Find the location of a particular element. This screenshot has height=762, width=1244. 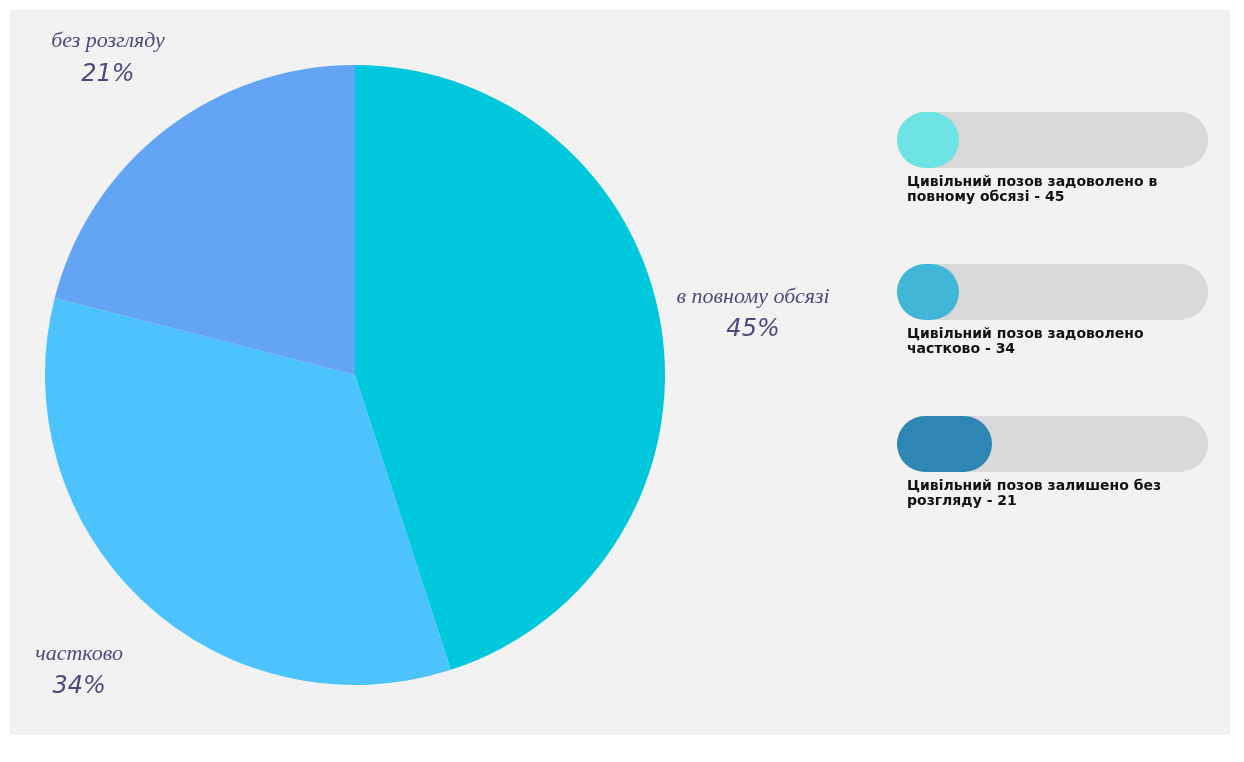

text: Цивільний позов залишено без розгляду - 21 is located at coordinates (1035, 492).